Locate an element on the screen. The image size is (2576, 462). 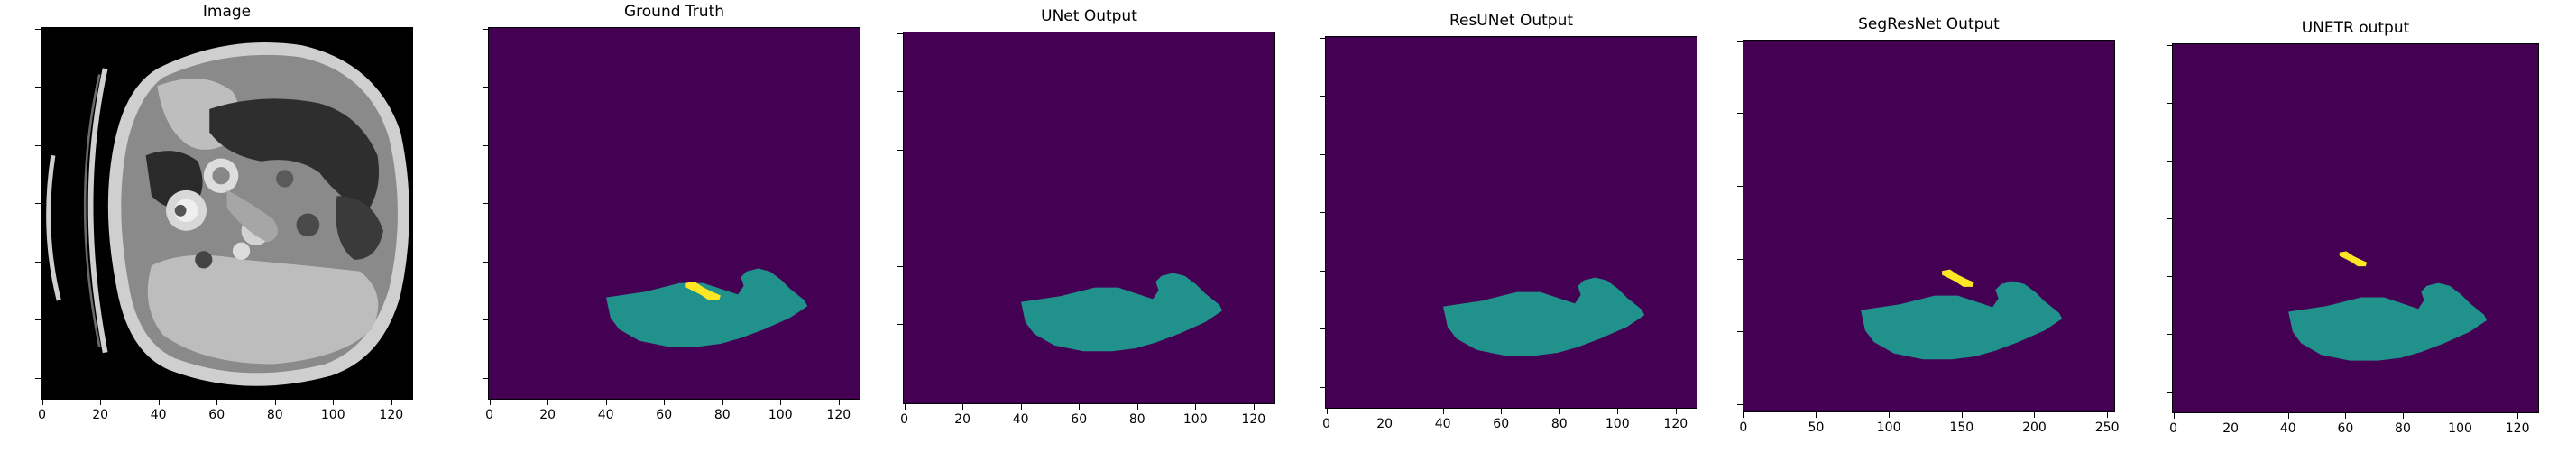
ct-scan-image is located at coordinates (226, 213).